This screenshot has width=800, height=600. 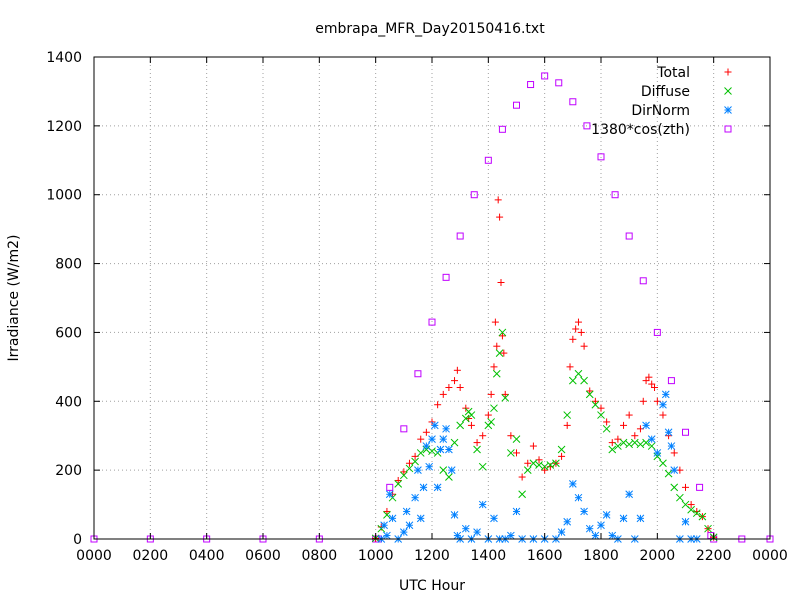 I want to click on y-tick-label: 0, so click(x=77, y=540).